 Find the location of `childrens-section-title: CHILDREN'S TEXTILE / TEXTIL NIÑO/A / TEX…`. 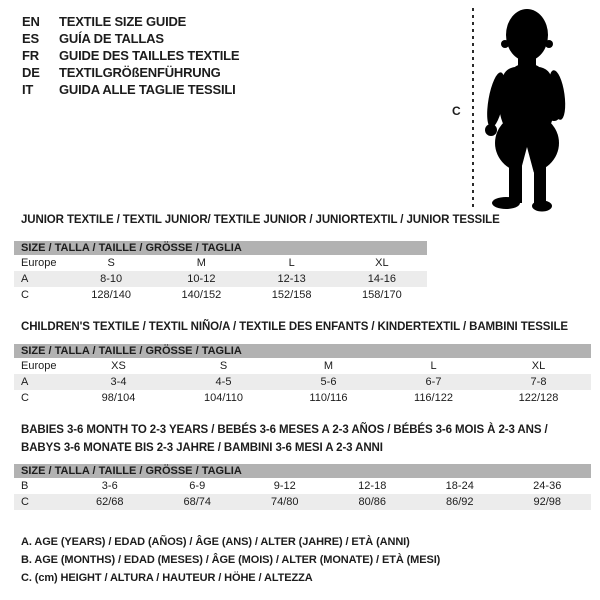

childrens-section-title: CHILDREN'S TEXTILE / TEXTIL NIÑO/A / TEX… is located at coordinates (294, 327).